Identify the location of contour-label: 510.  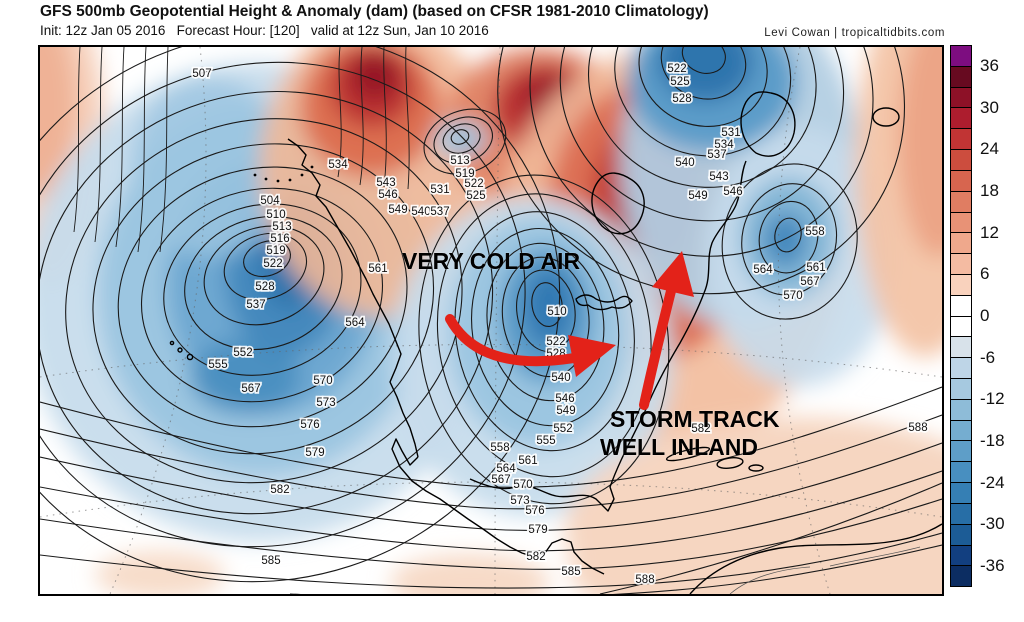
(275, 215).